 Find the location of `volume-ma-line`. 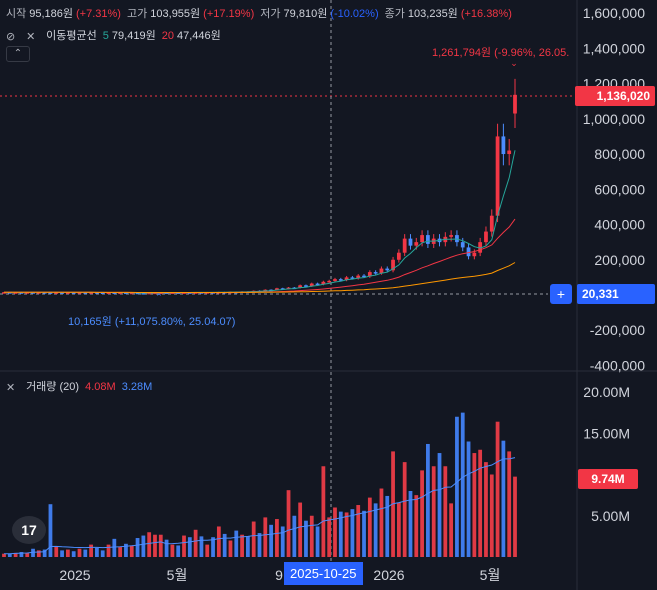

volume-ma-line is located at coordinates (260, 506).